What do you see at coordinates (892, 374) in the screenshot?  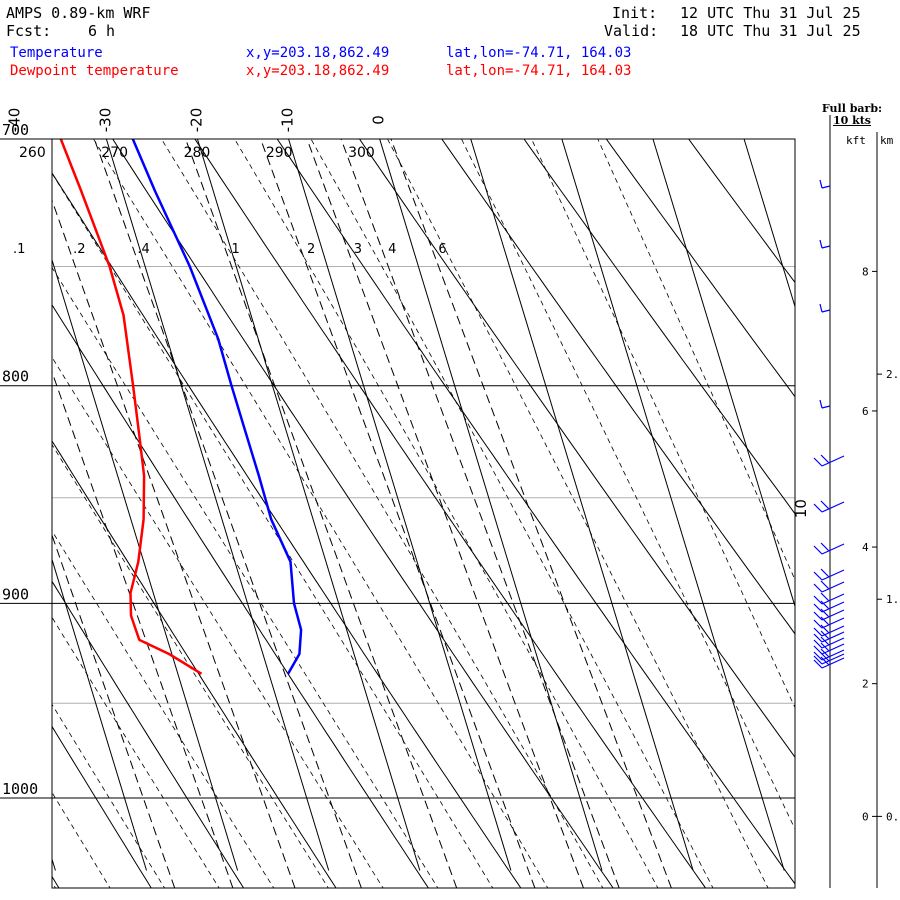 I see `km-tick-label: 2.` at bounding box center [892, 374].